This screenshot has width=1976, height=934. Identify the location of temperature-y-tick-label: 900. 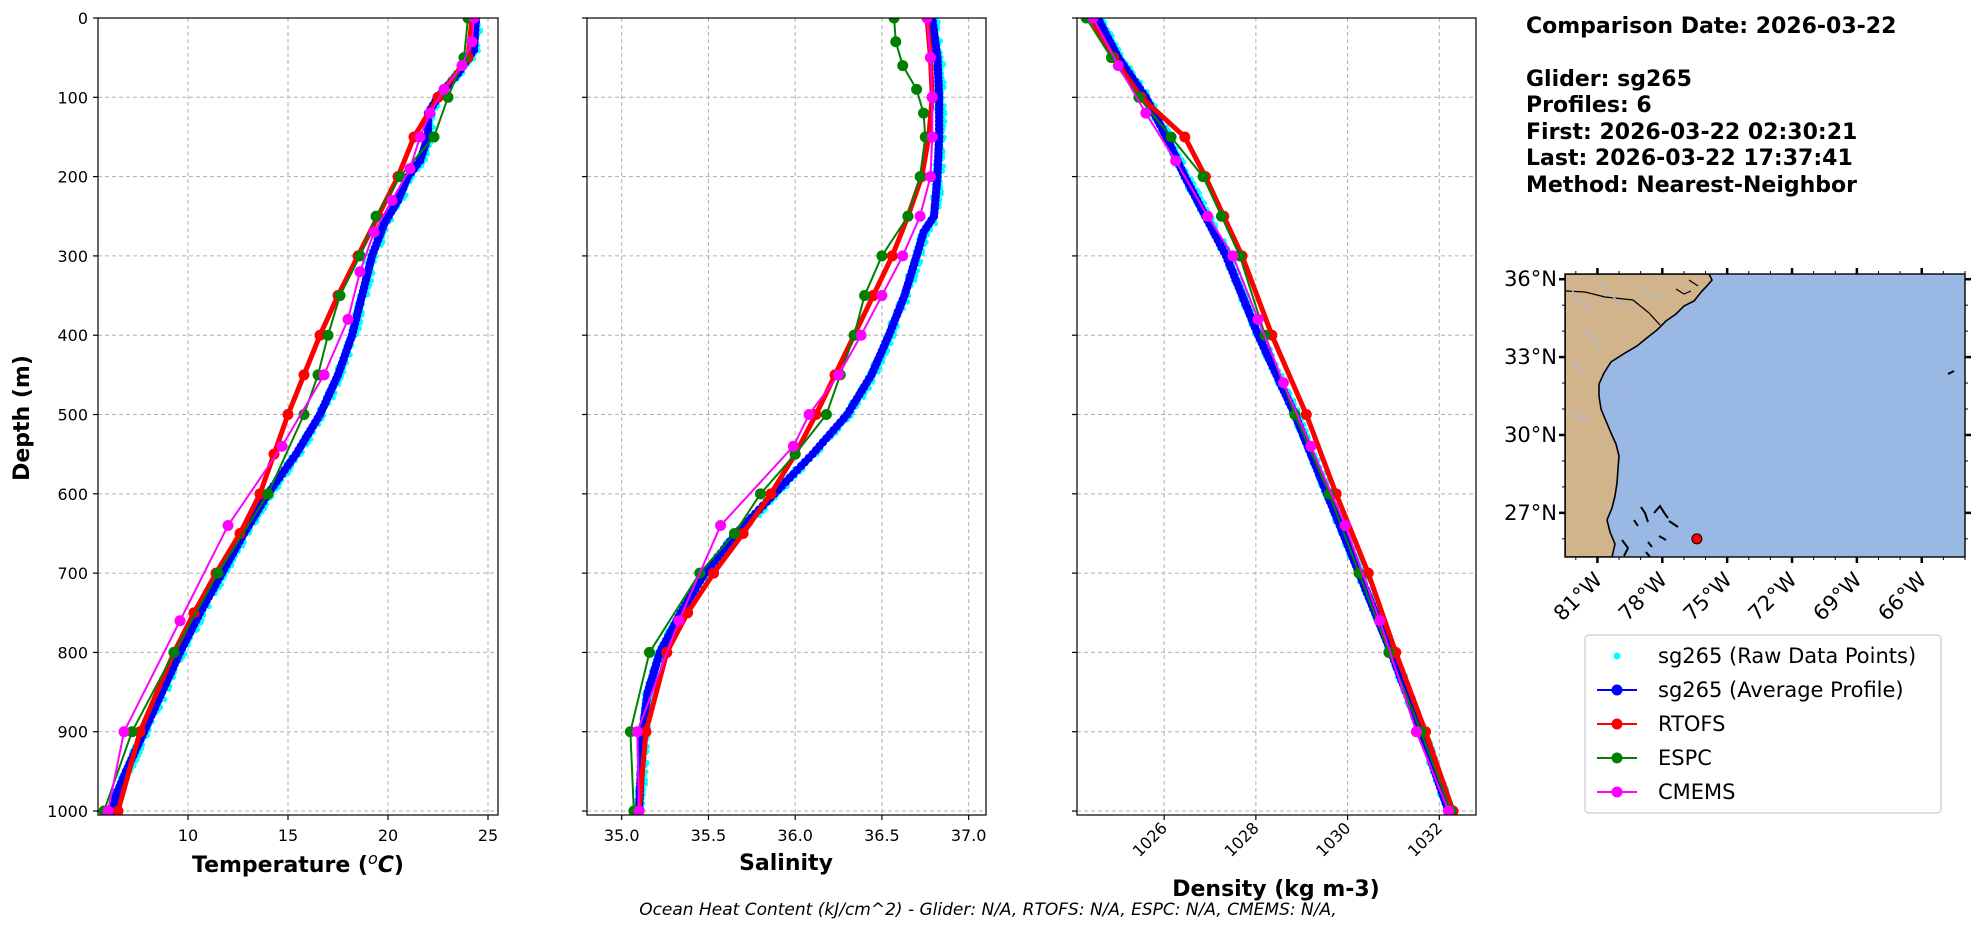
(72, 732).